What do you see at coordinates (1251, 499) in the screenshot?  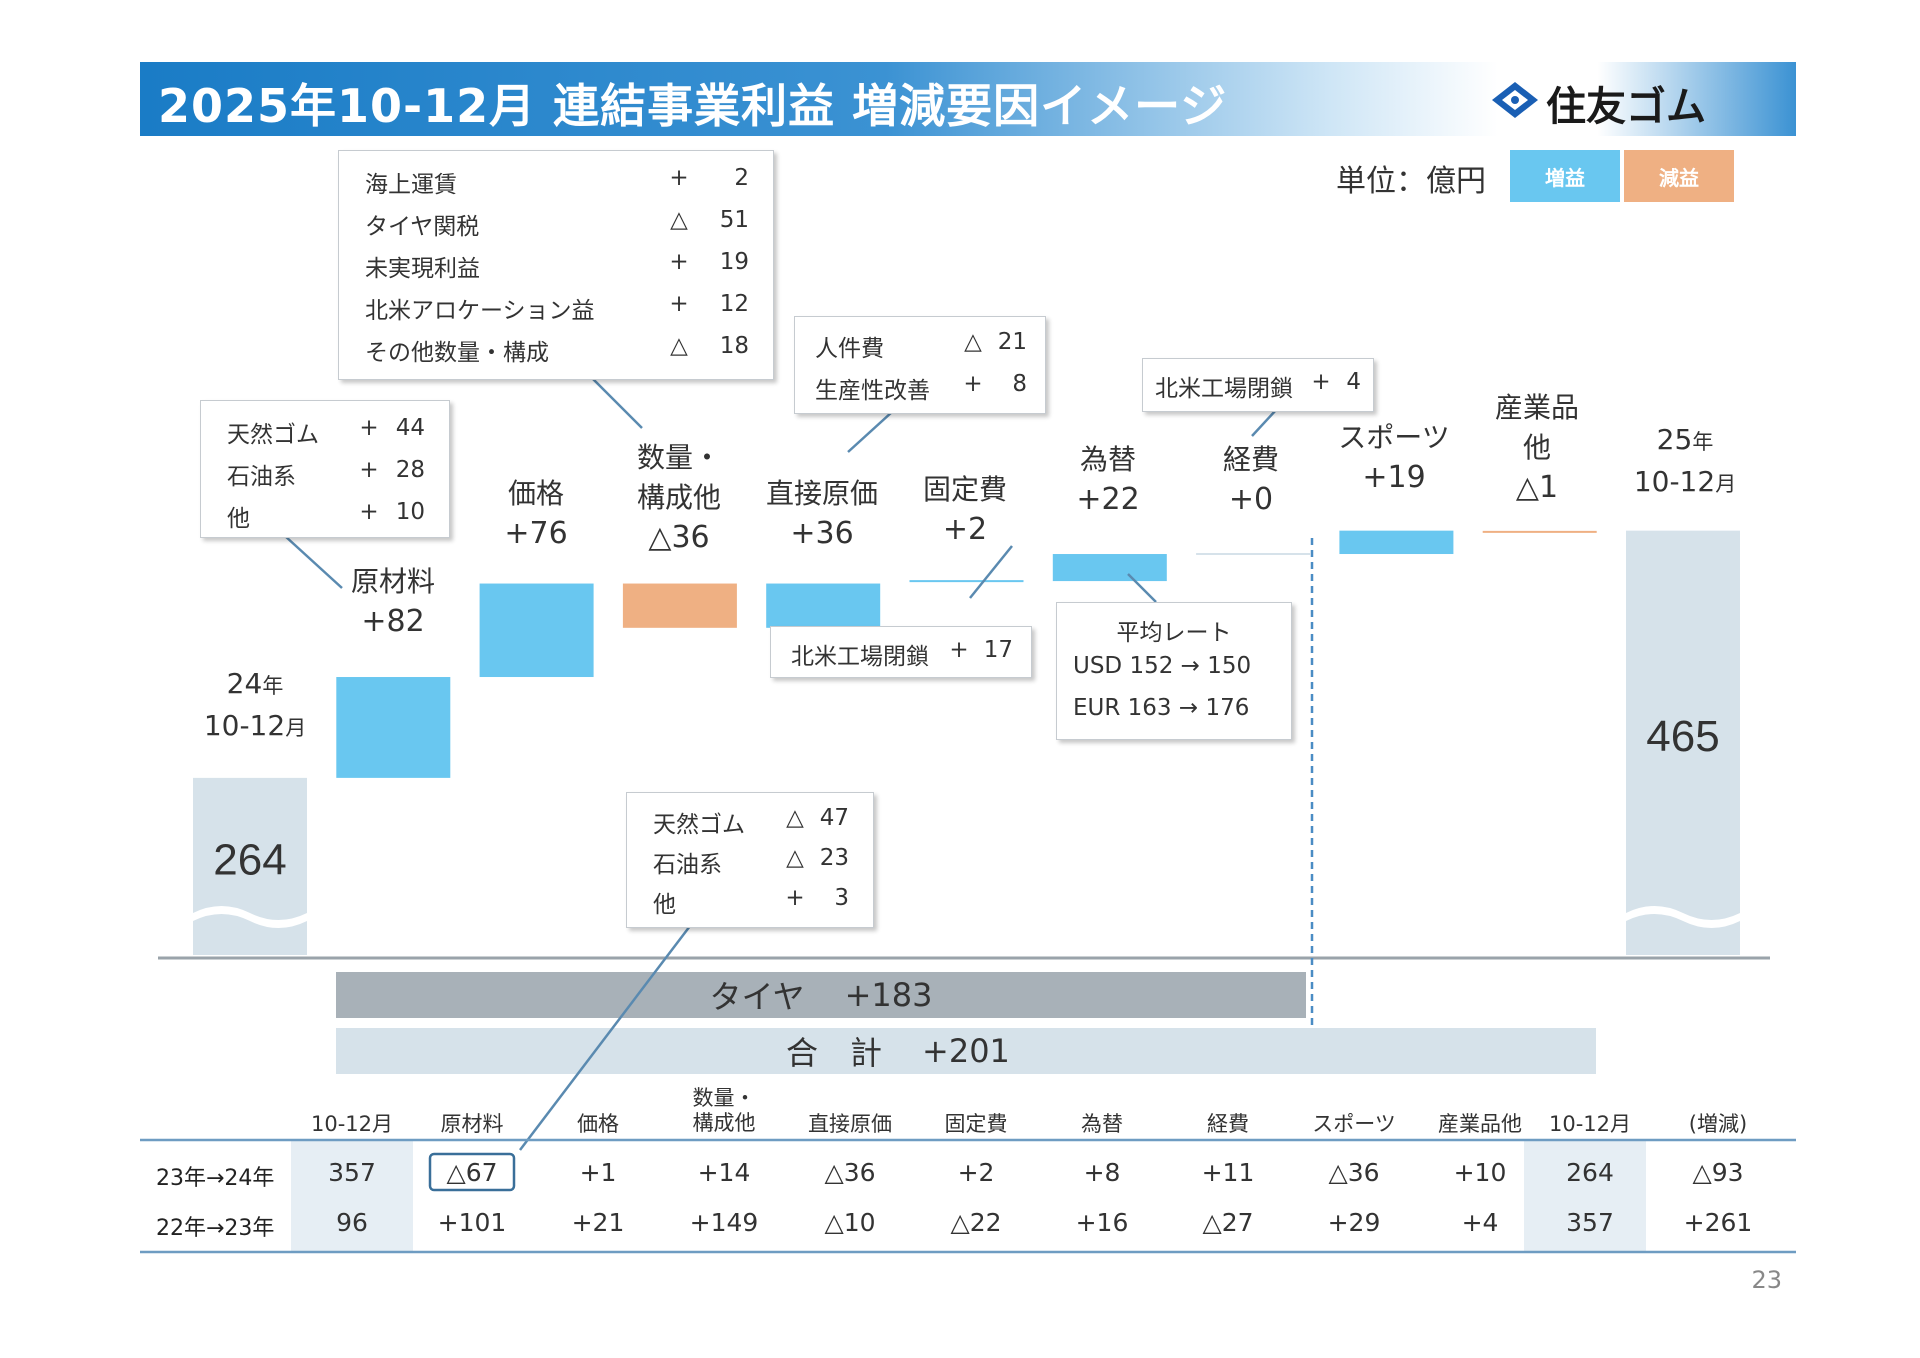 I see `bar-value: +0` at bounding box center [1251, 499].